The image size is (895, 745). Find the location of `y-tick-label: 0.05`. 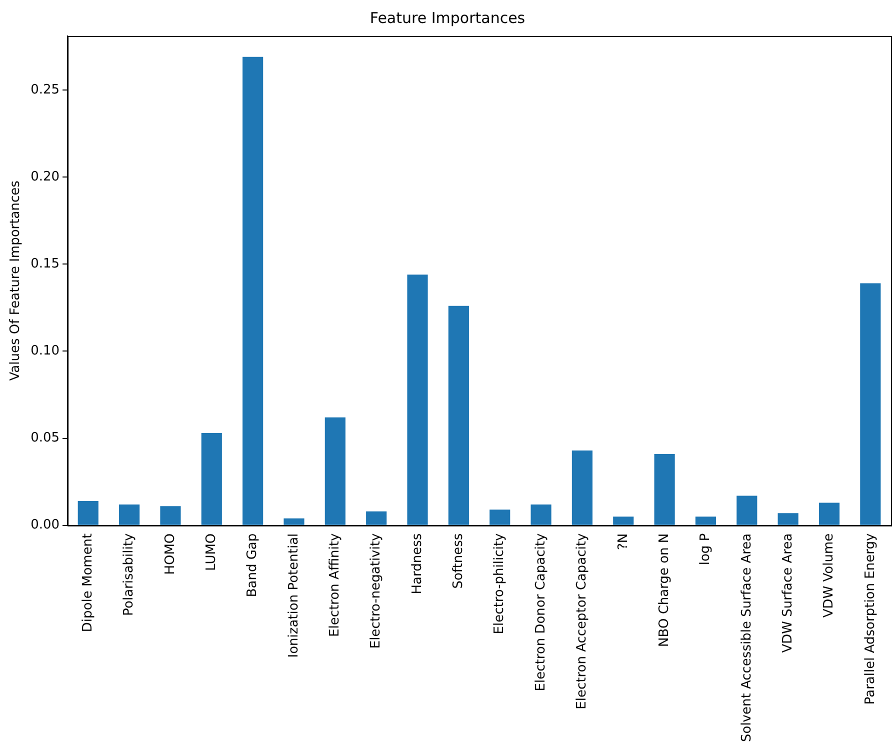

y-tick-label: 0.05 is located at coordinates (45, 438).